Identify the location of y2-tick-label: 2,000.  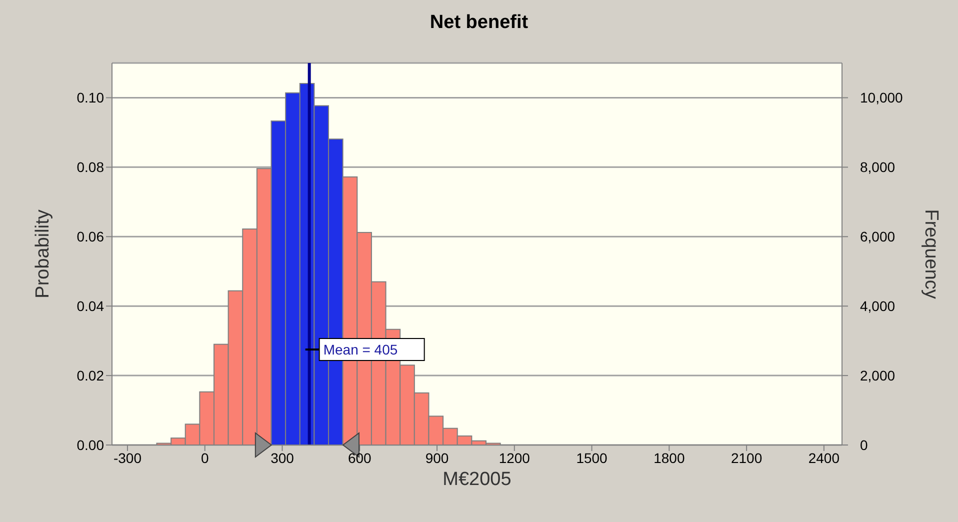
(878, 376).